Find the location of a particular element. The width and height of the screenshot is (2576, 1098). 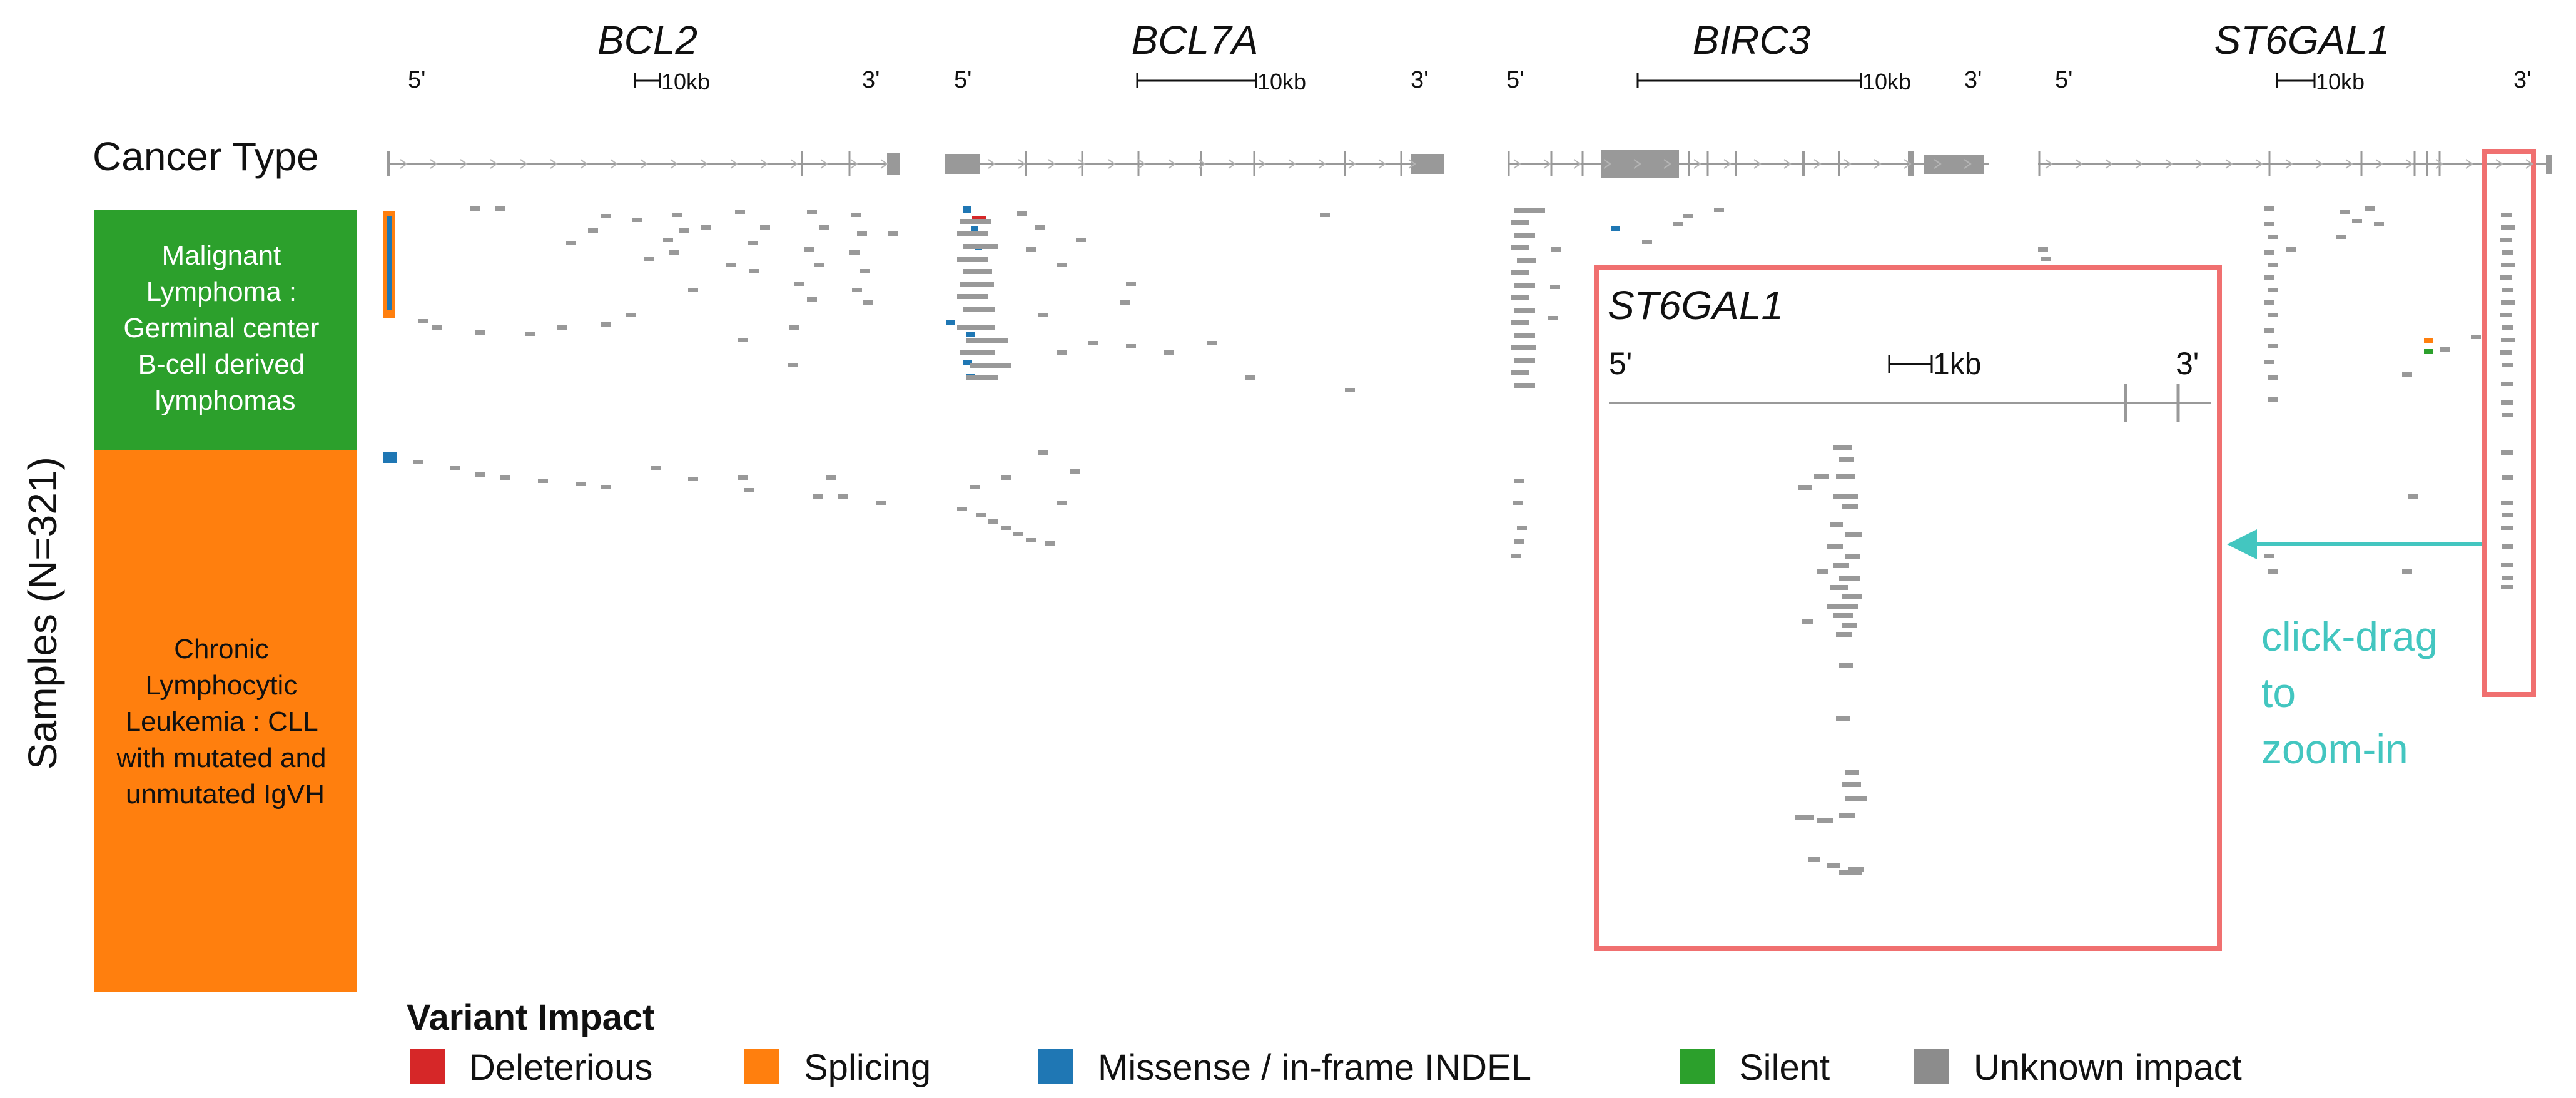

zoom-inset-title: ST6GAL1 is located at coordinates (1695, 305).